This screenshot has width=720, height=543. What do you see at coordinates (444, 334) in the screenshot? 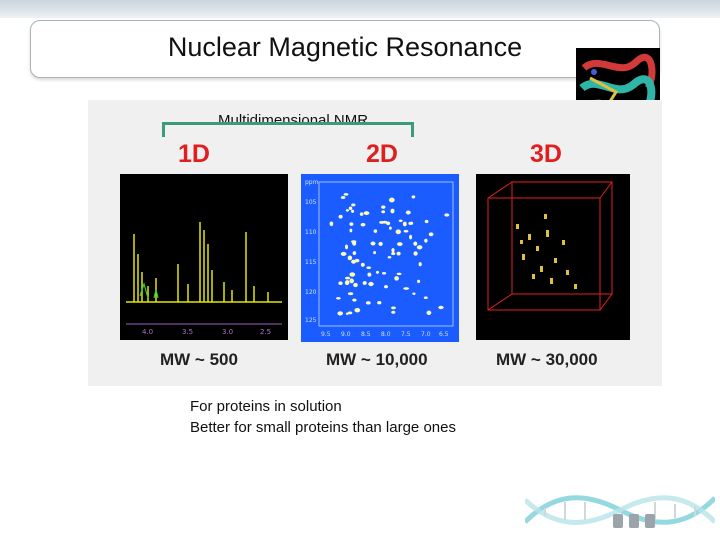
I see `xtick-2d-6: 6.5` at bounding box center [444, 334].